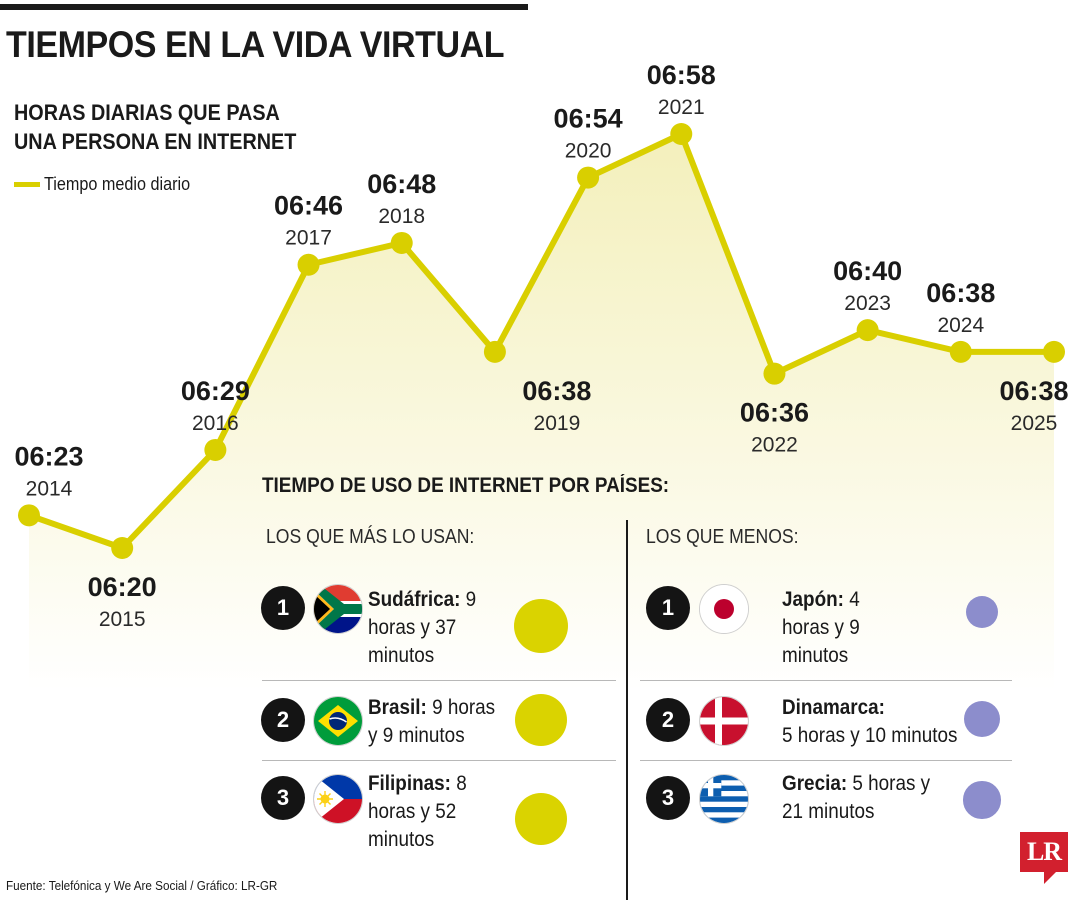  I want to click on country-name: Japón:, so click(813, 599).